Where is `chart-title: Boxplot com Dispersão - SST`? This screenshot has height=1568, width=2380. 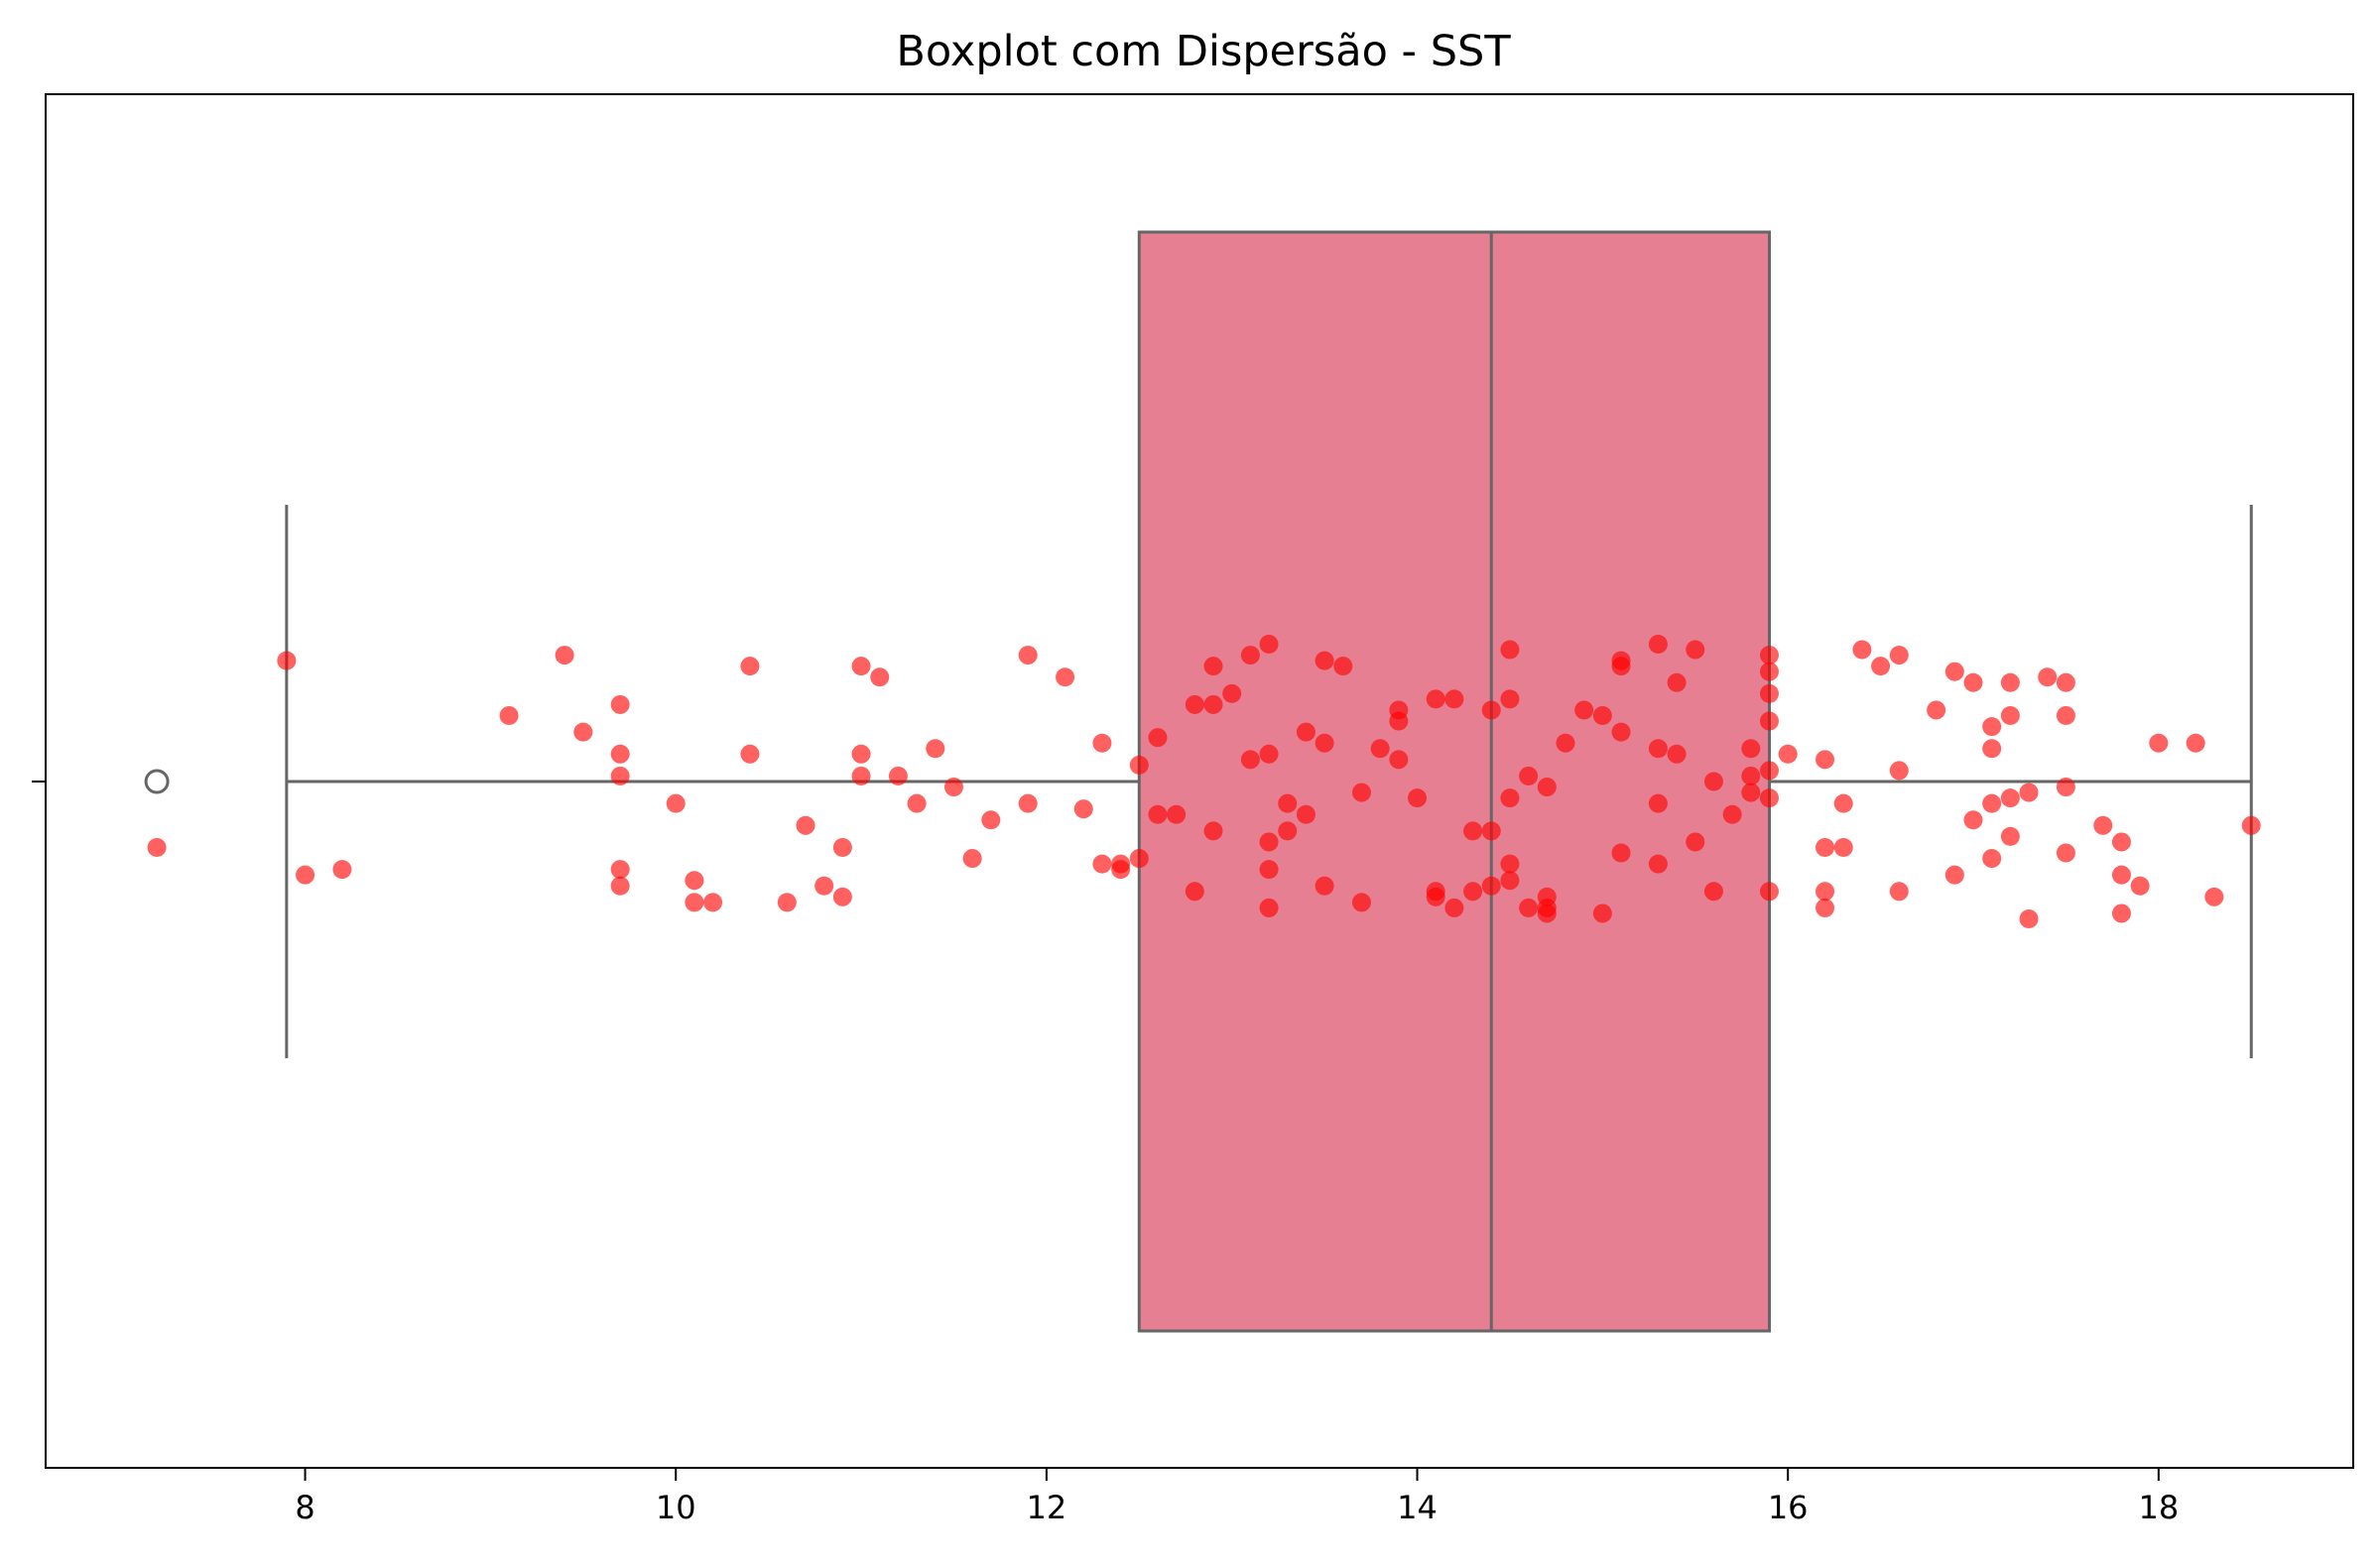
chart-title: Boxplot com Dispersão - SST is located at coordinates (1203, 51).